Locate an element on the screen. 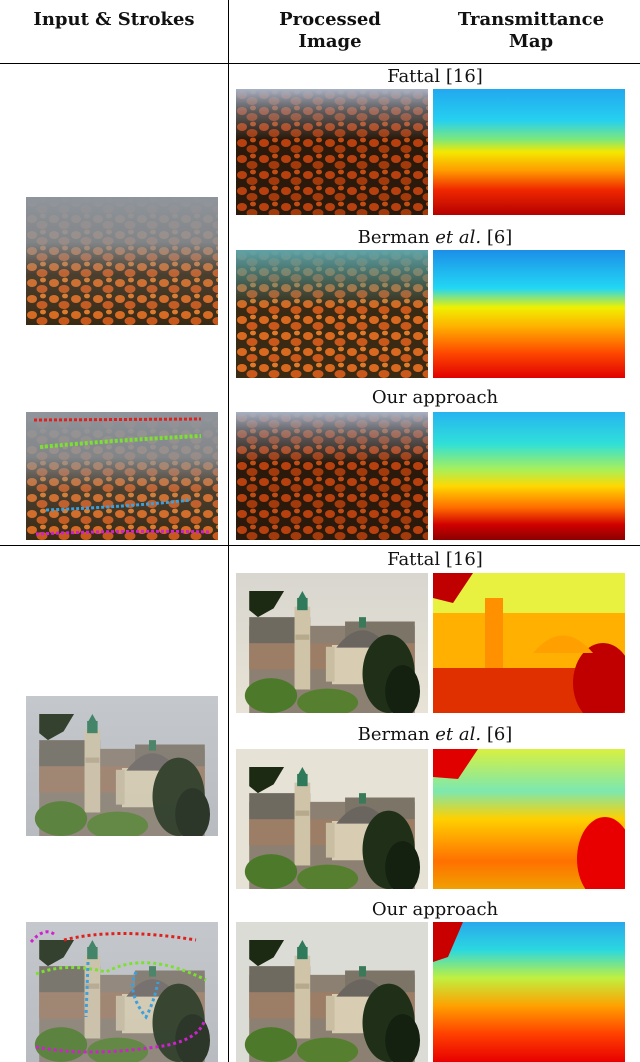  label-ours-2: Our approach is located at coordinates (435, 909).